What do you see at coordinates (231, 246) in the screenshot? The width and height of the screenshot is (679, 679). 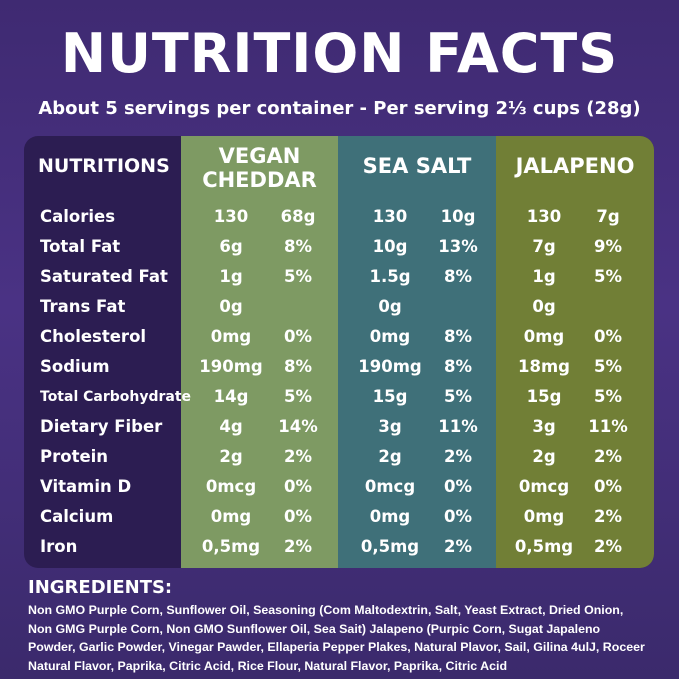 I see `vegan-cheddar-amount: 6g` at bounding box center [231, 246].